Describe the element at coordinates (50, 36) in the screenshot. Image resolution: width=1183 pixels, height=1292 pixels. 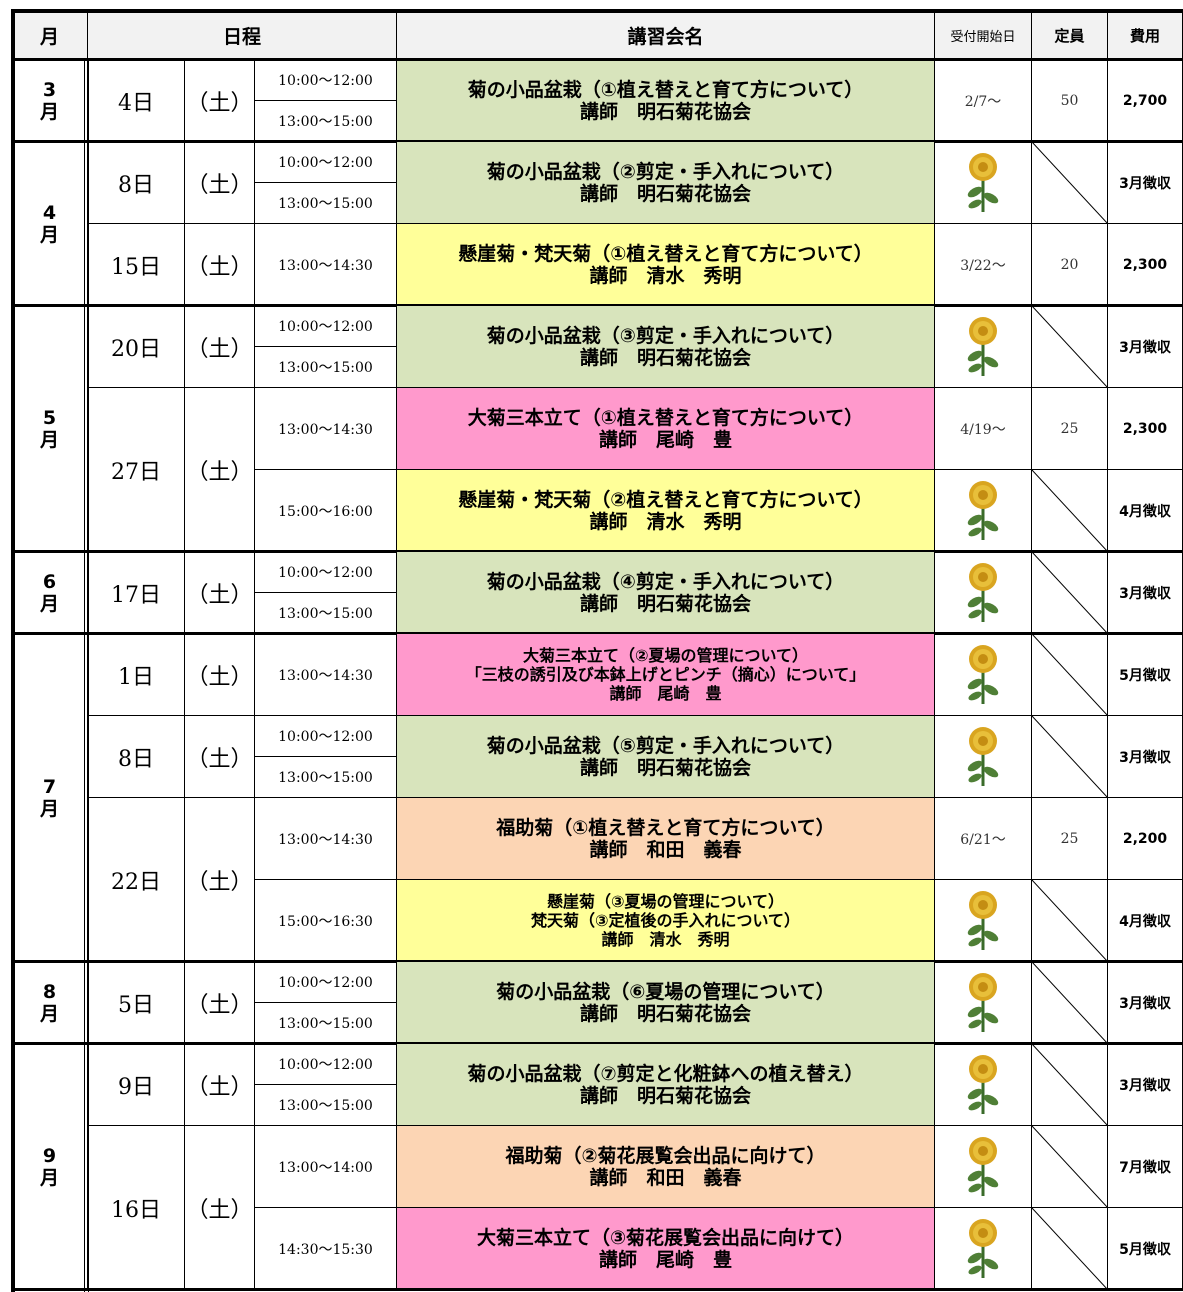
I see `header-month: 月` at that location.